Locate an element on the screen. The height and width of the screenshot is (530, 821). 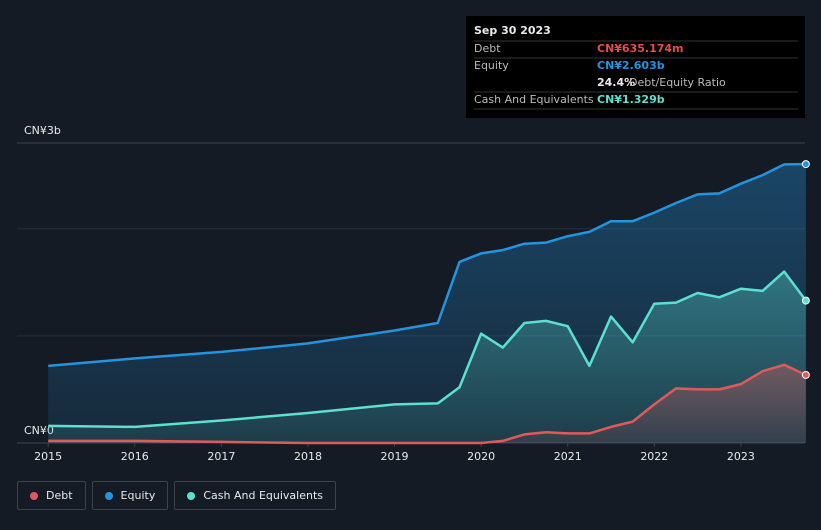
tooltip-ratio-value: 24.4% is located at coordinates (616, 82).